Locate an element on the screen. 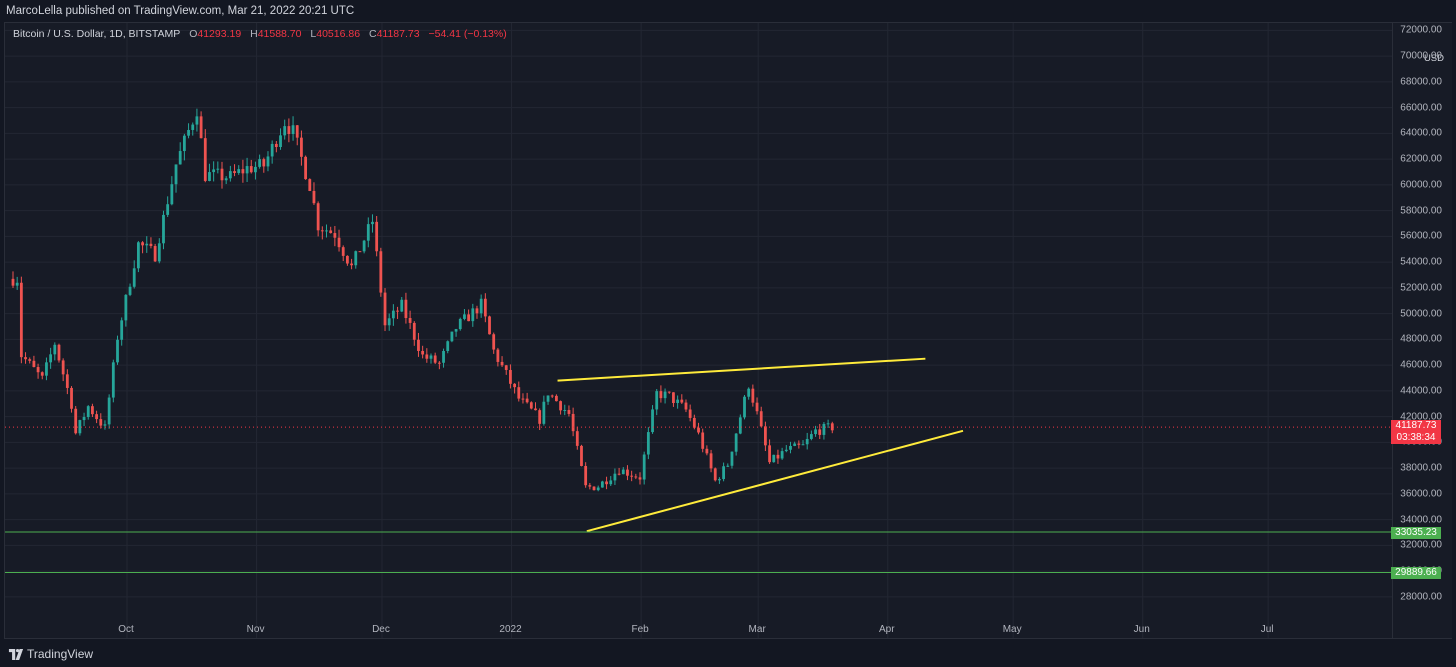 The width and height of the screenshot is (1456, 667). price-tick-label: 68000.00 is located at coordinates (1421, 82).